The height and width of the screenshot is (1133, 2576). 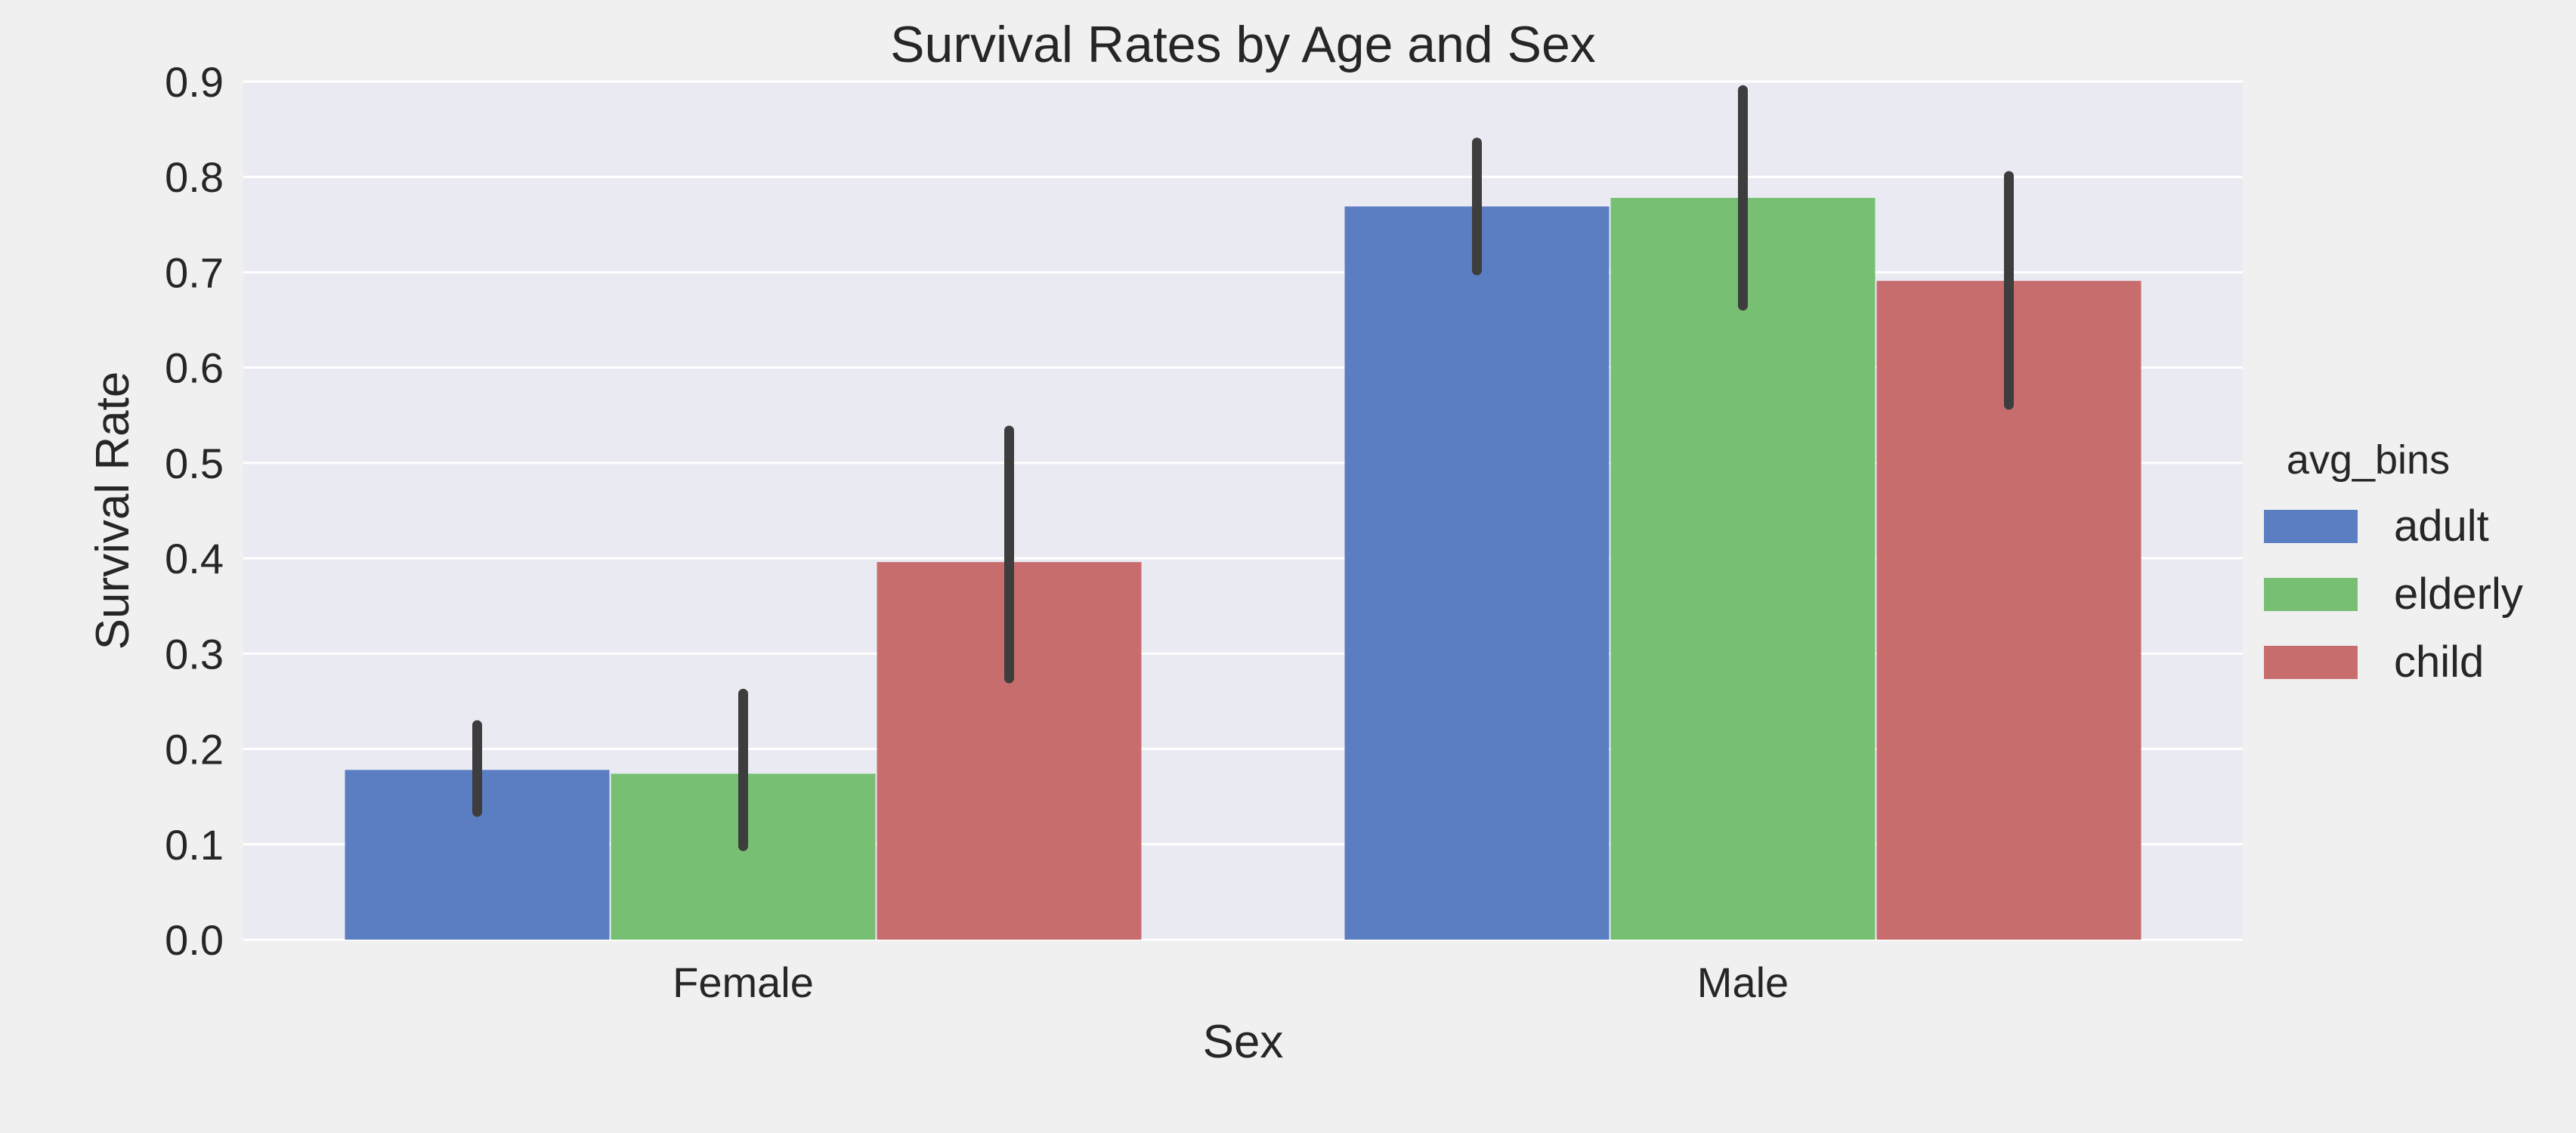 I want to click on legend-swatch-adult, so click(x=2311, y=526).